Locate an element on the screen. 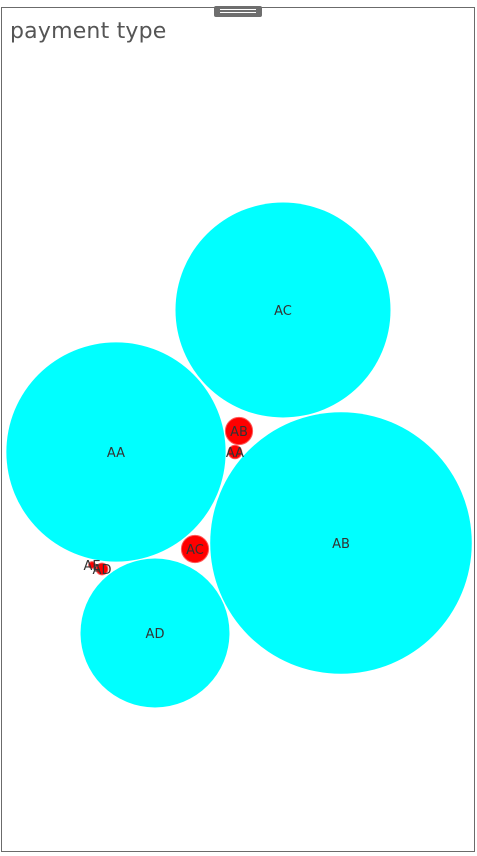  bubble-label-ab-large: AB is located at coordinates (341, 544).